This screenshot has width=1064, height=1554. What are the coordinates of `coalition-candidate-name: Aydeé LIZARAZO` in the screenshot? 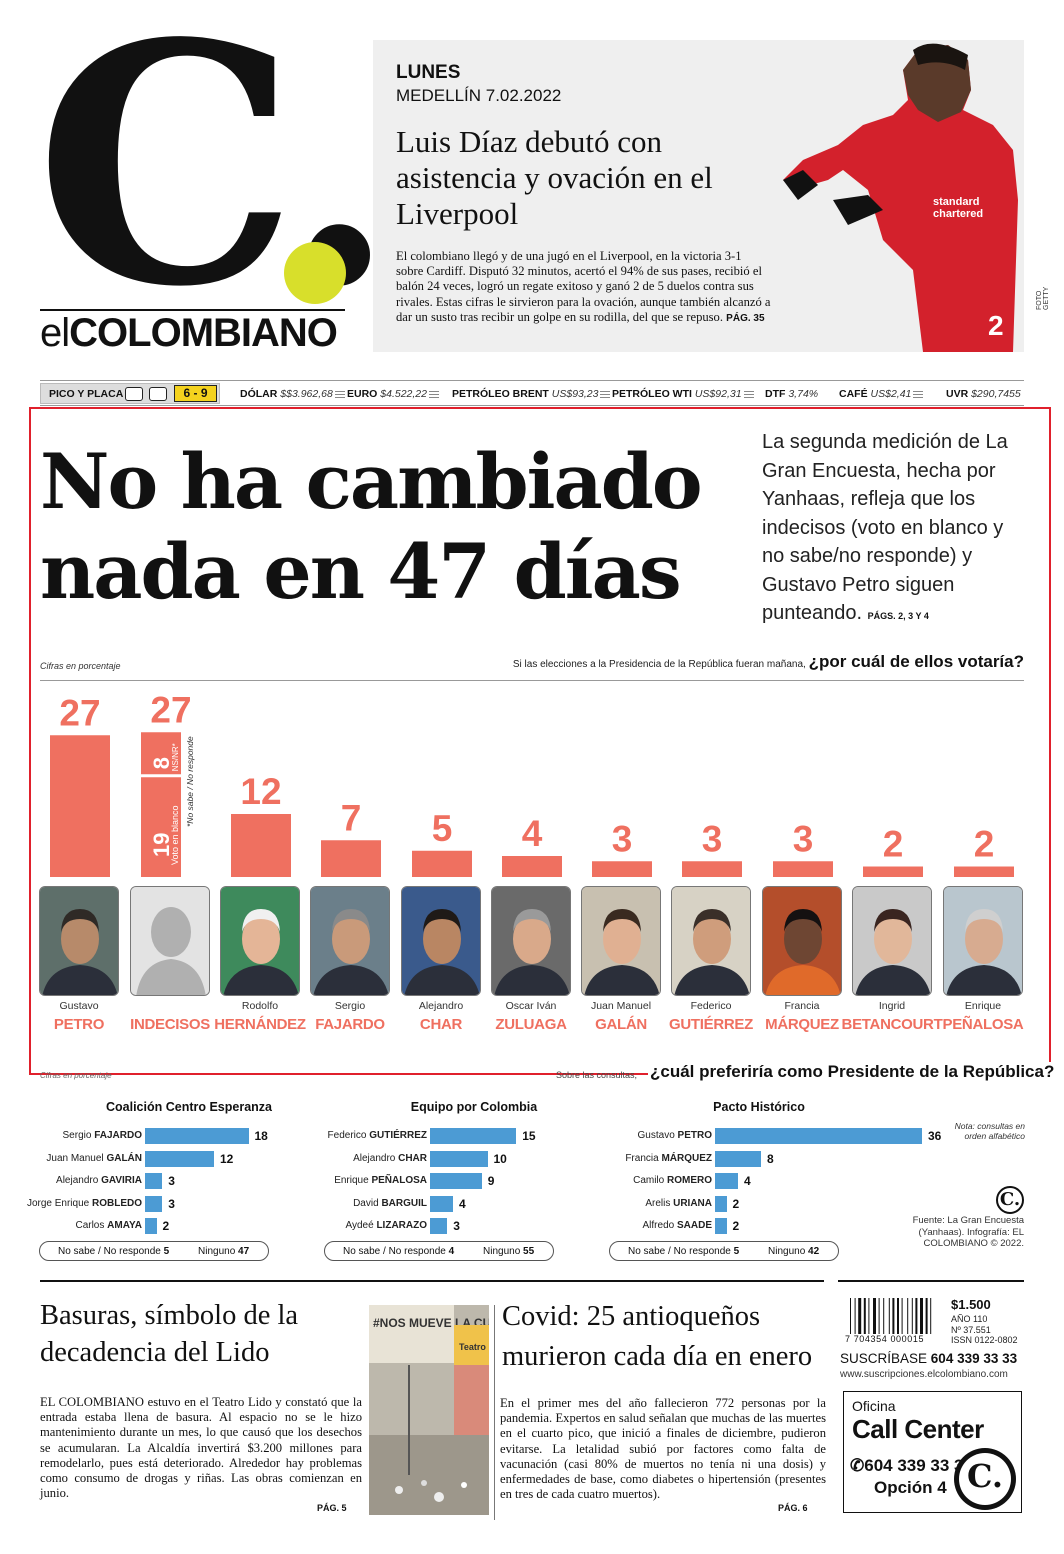 It's located at (386, 1225).